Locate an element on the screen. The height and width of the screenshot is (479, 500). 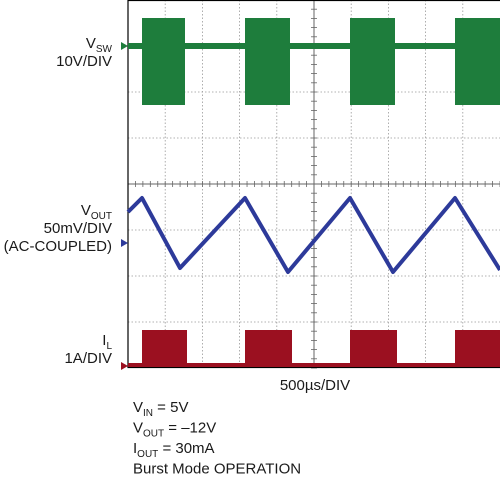
subscript: L is located at coordinates (109, 346).